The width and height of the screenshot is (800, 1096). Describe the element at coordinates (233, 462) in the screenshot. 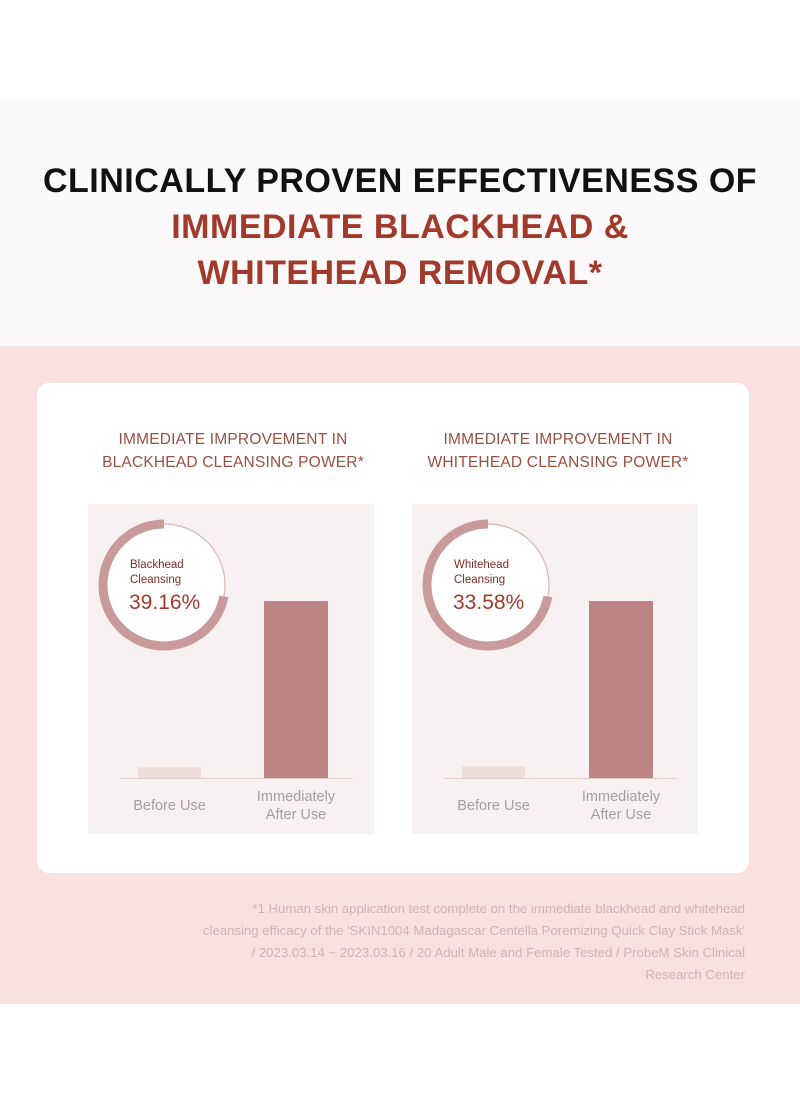

I see `blackhead-chart-title-line-2: BLACKHEAD CLEANSING POWER*` at that location.